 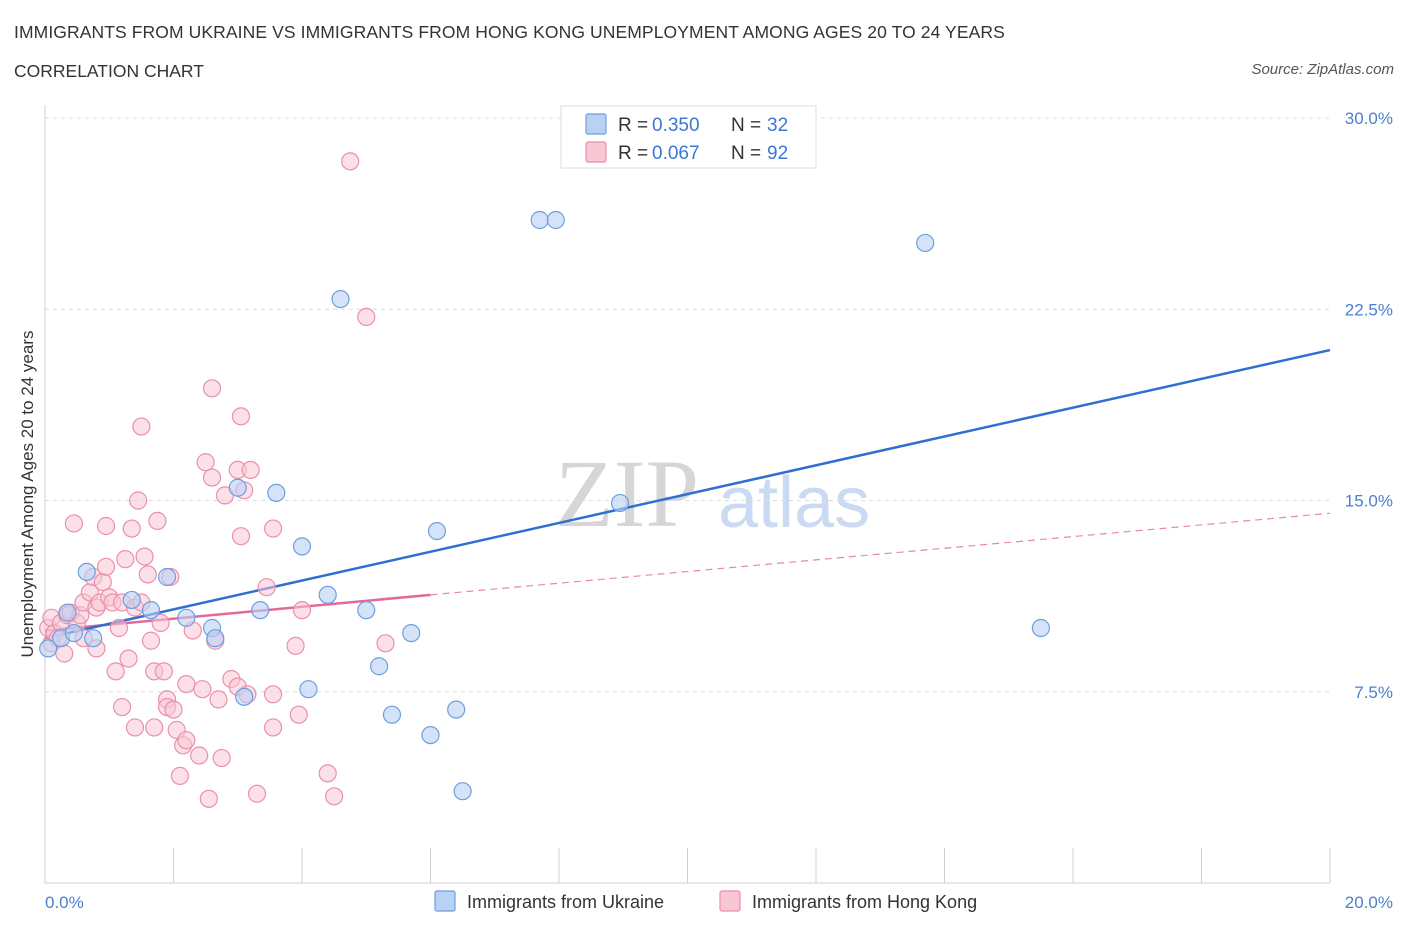 What do you see at coordinates (730, 901) in the screenshot?
I see `bottom-legend-hongkong-swatch` at bounding box center [730, 901].